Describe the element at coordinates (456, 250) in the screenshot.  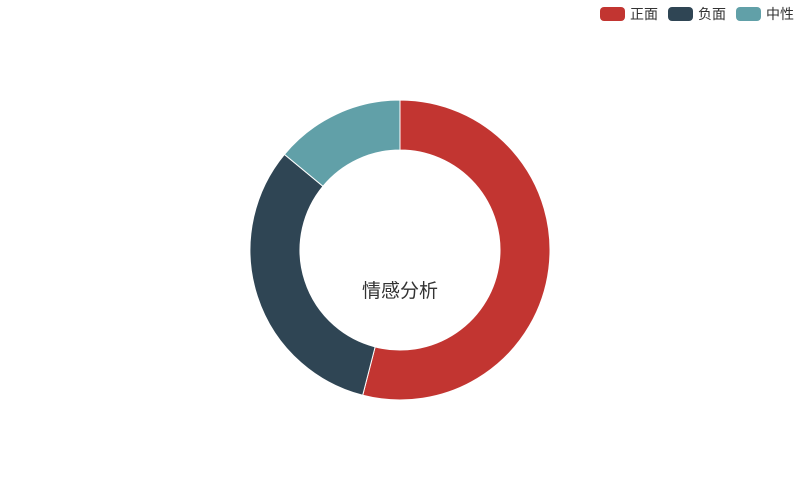
I see `donut-slice-positive` at that location.